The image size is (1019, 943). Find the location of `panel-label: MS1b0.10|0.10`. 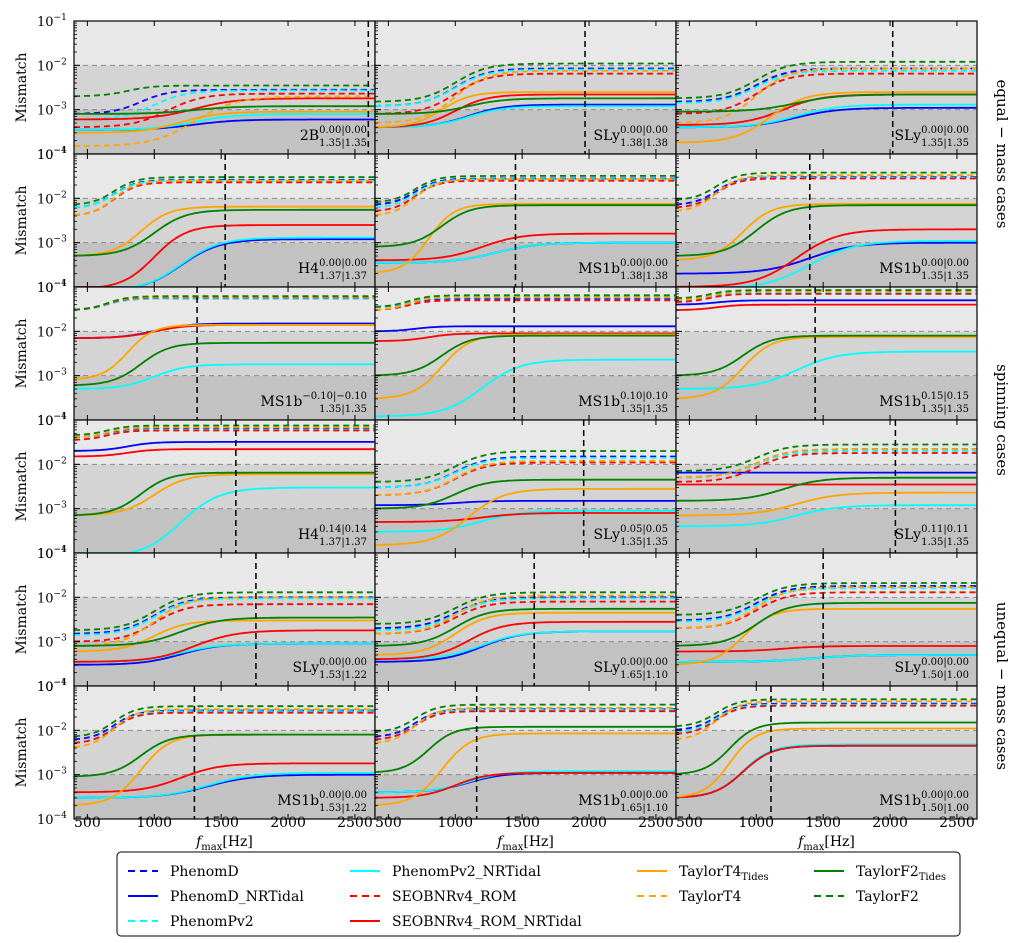

panel-label: MS1b0.10|0.10 is located at coordinates (623, 400).